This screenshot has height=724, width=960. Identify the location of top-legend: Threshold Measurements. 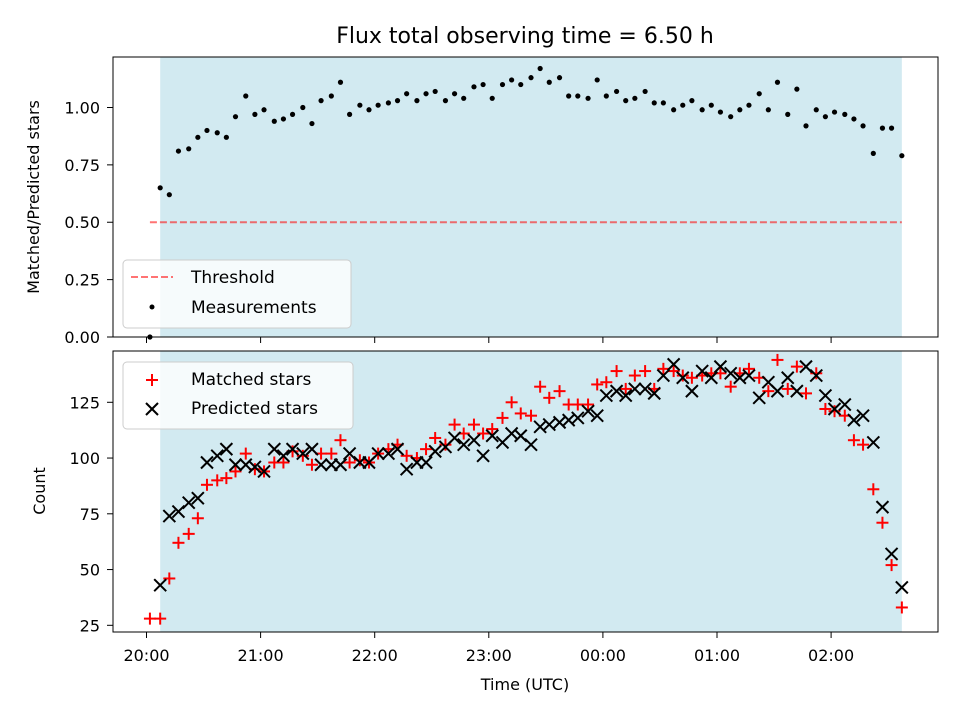
(237, 294).